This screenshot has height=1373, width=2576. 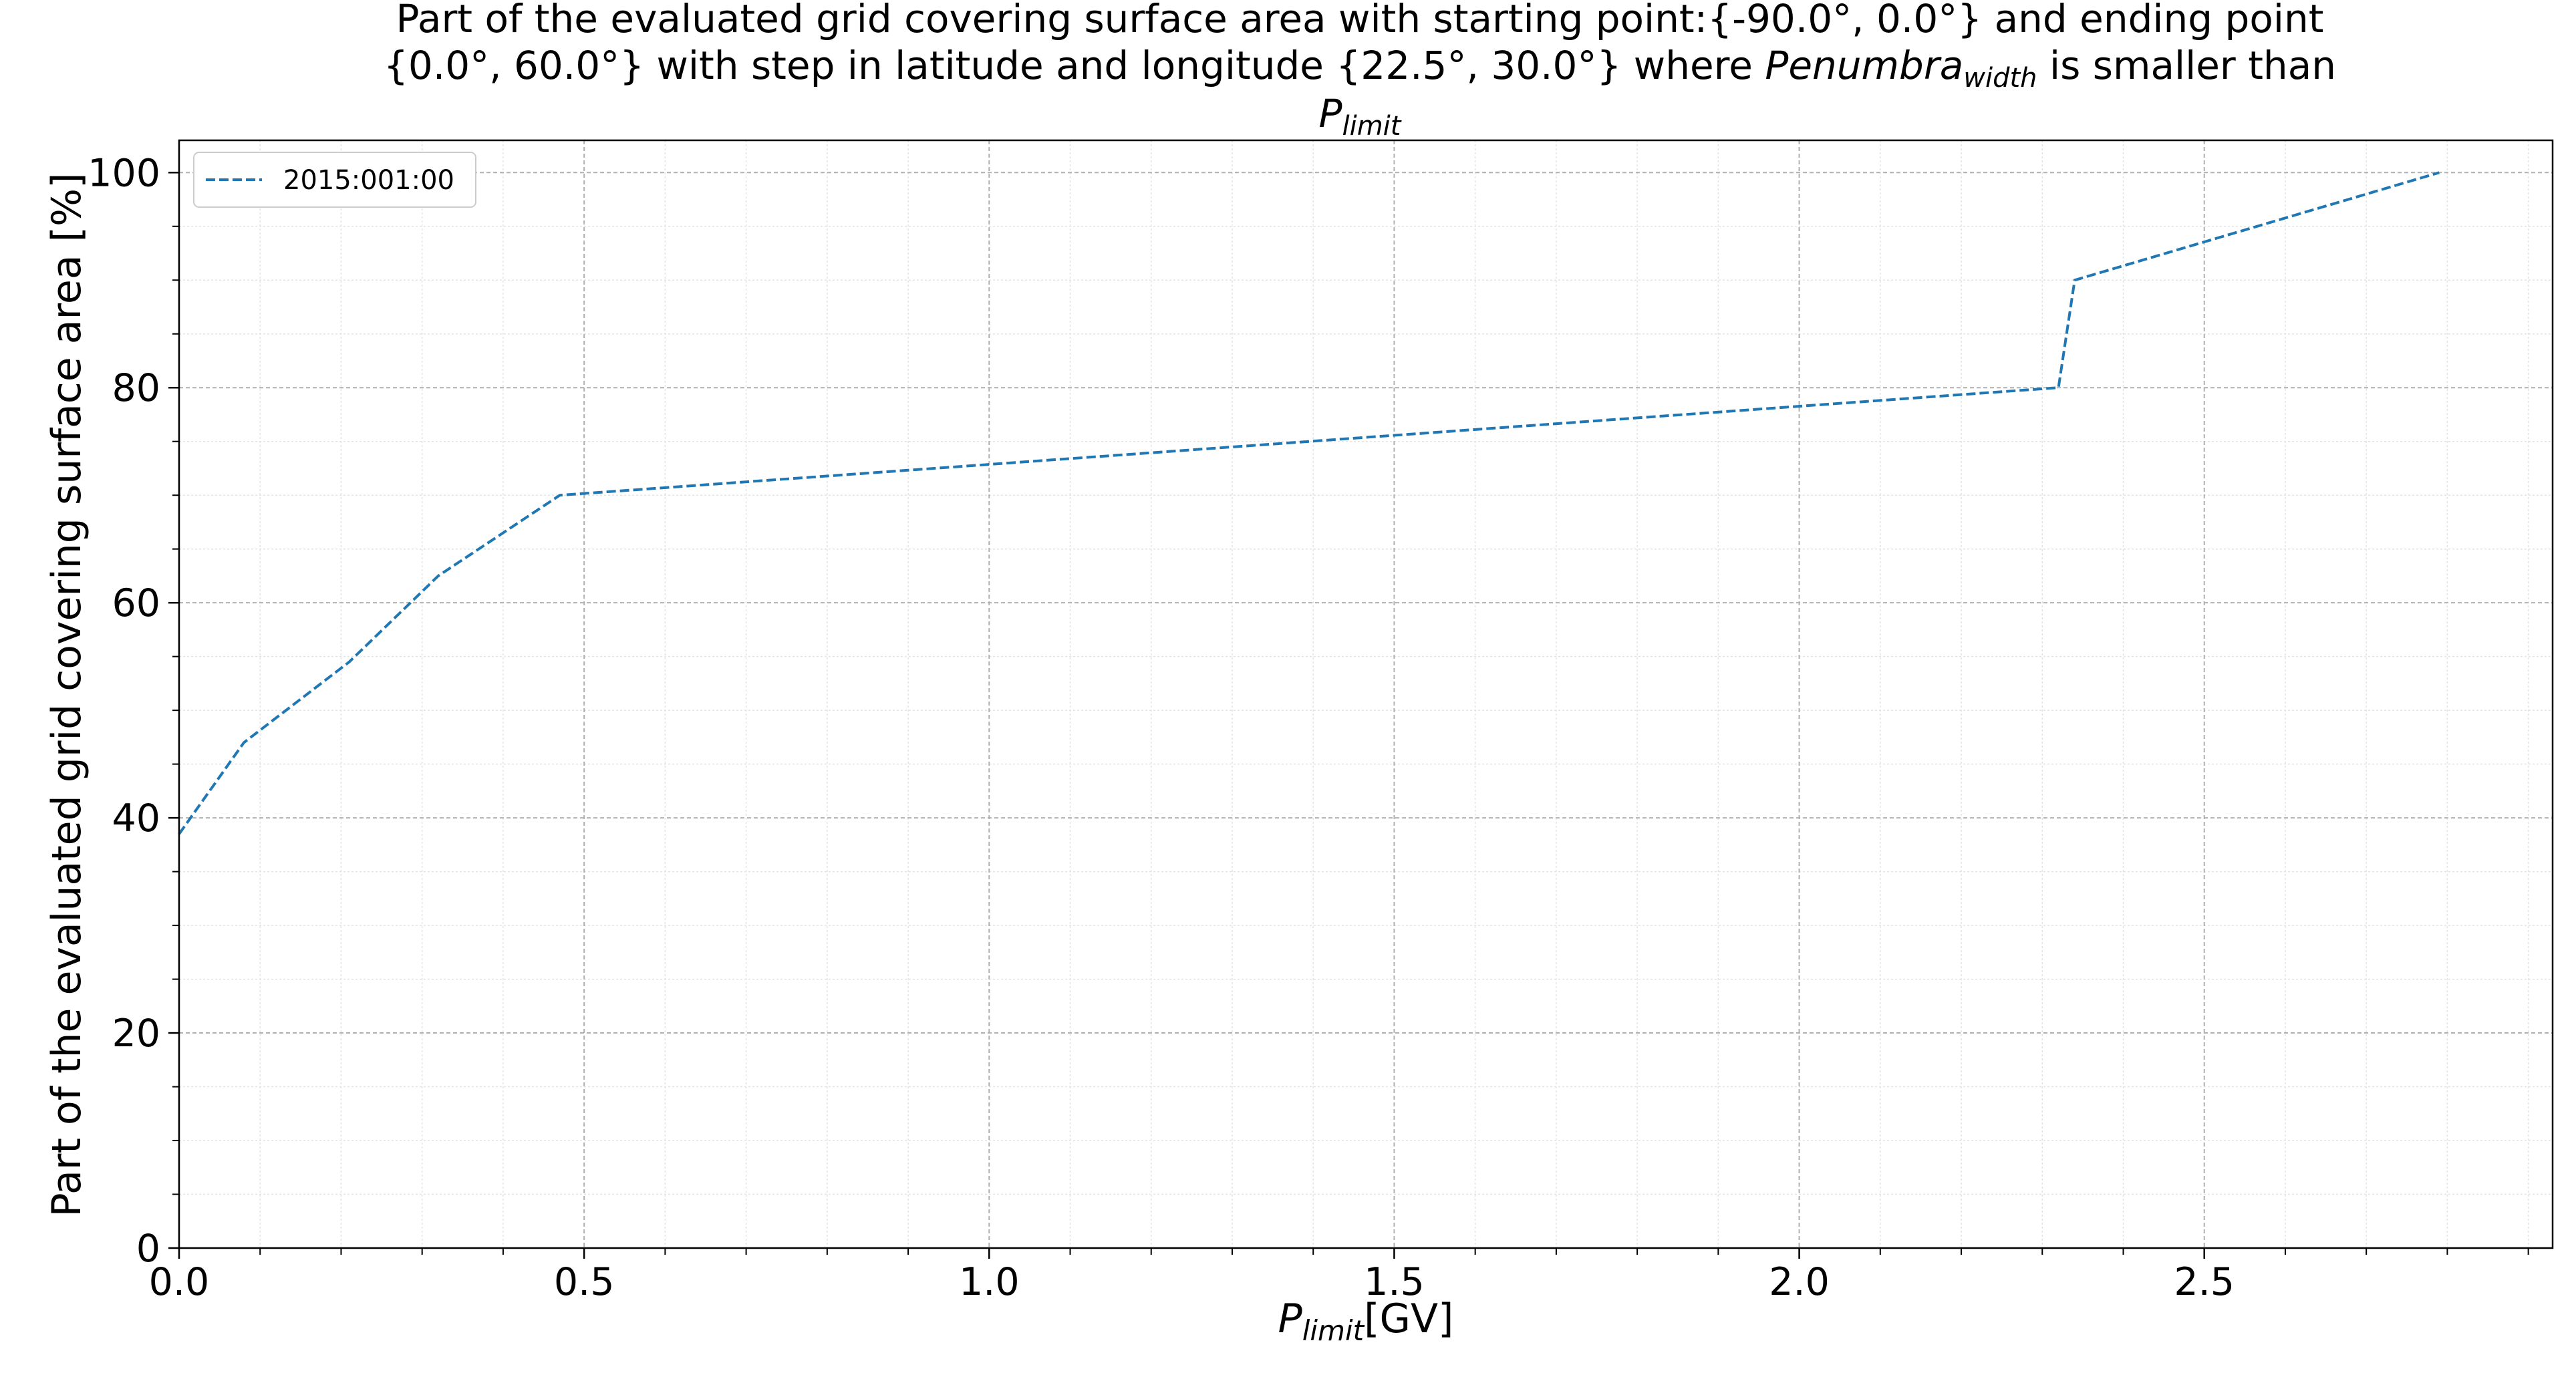 I want to click on y-tick-label: 60, so click(x=136, y=603).